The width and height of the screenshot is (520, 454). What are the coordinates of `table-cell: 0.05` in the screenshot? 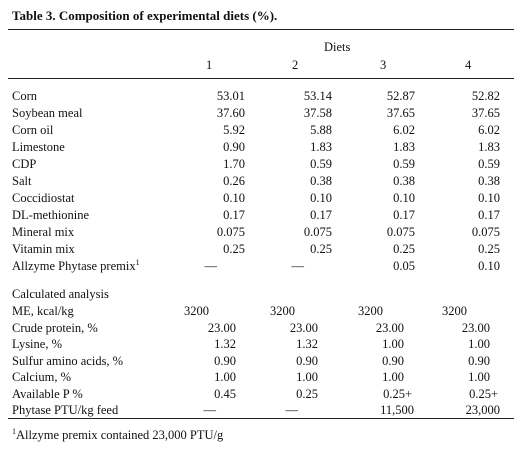 It's located at (404, 266).